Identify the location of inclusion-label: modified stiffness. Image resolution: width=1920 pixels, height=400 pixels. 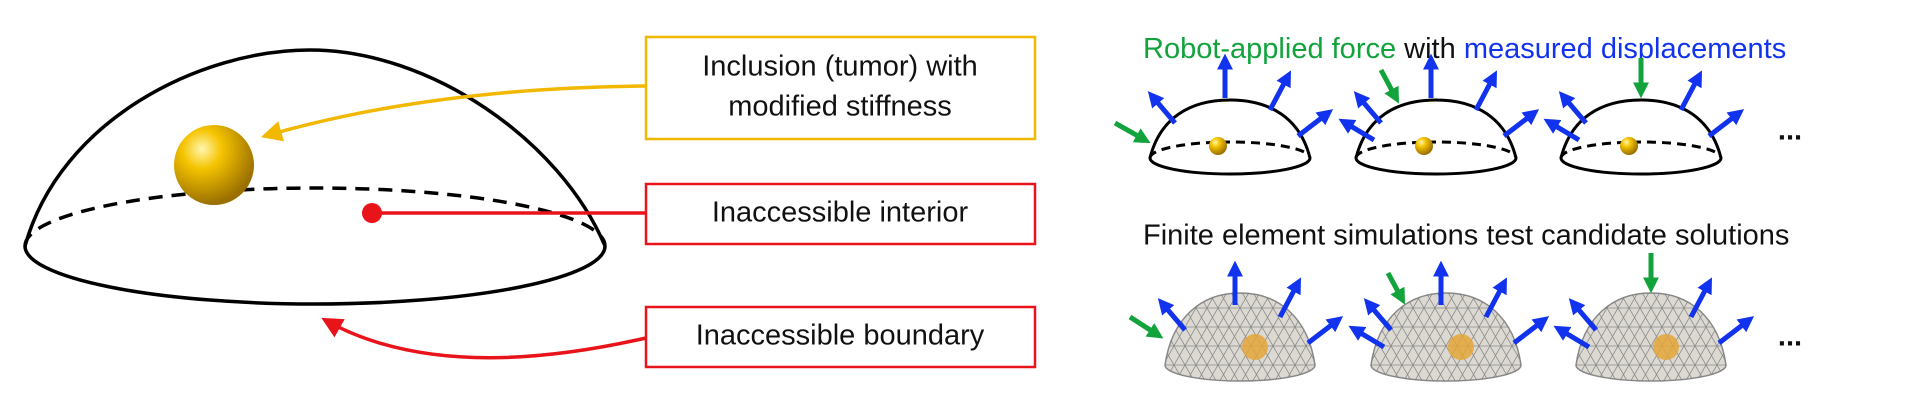
(840, 107).